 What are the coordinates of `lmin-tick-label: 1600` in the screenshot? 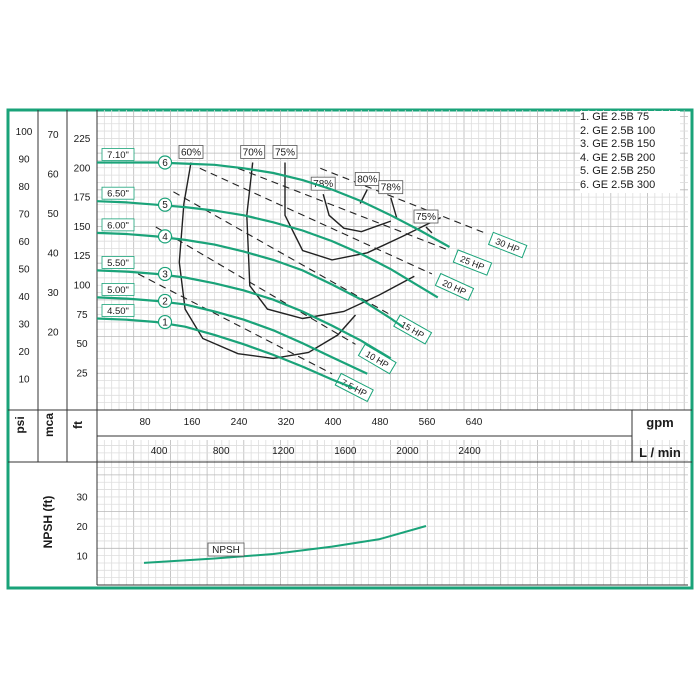 It's located at (345, 451).